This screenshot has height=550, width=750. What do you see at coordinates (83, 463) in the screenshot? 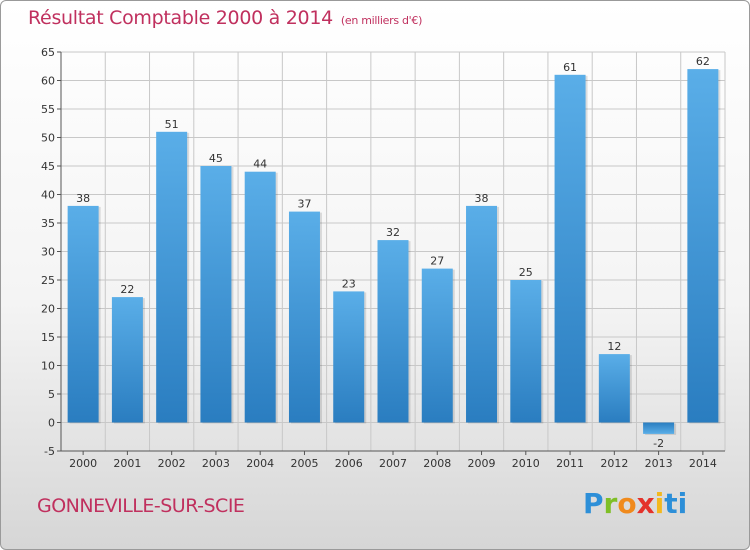
I see `x-tick-label: 2000` at bounding box center [83, 463].